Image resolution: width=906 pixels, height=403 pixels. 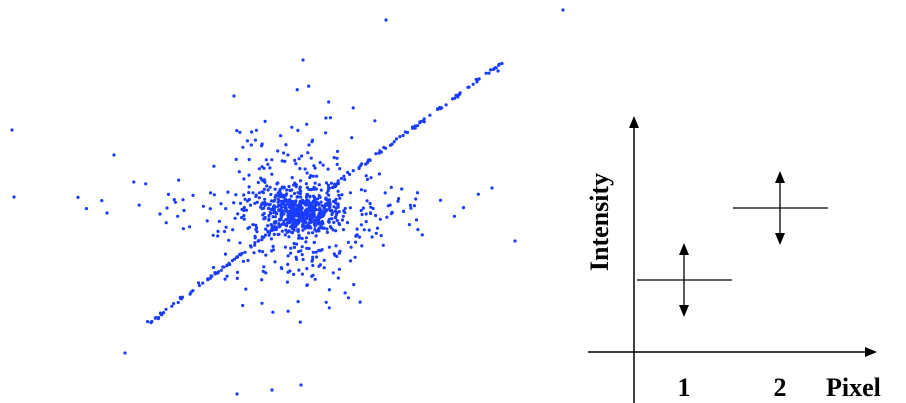 I want to click on x-axis-label: Pixel, so click(x=853, y=387).